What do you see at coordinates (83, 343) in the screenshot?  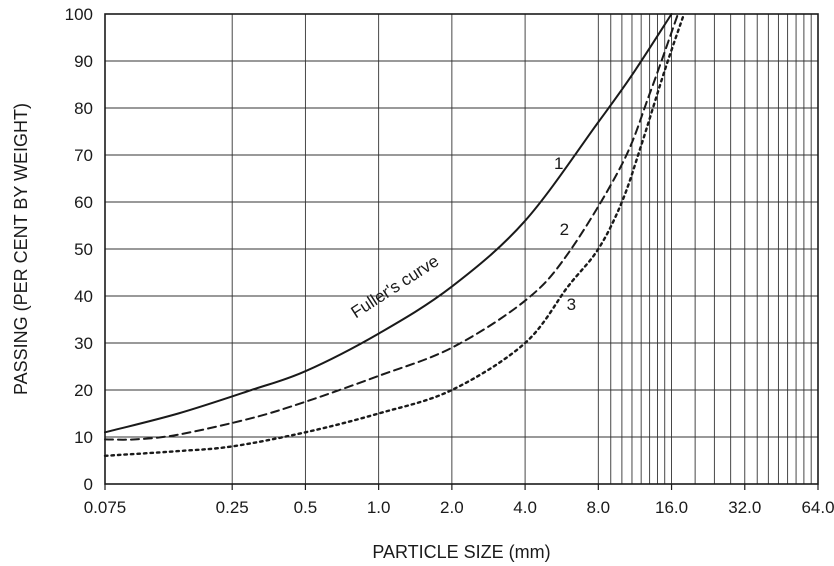 I see `y-tick-label: 30` at bounding box center [83, 343].